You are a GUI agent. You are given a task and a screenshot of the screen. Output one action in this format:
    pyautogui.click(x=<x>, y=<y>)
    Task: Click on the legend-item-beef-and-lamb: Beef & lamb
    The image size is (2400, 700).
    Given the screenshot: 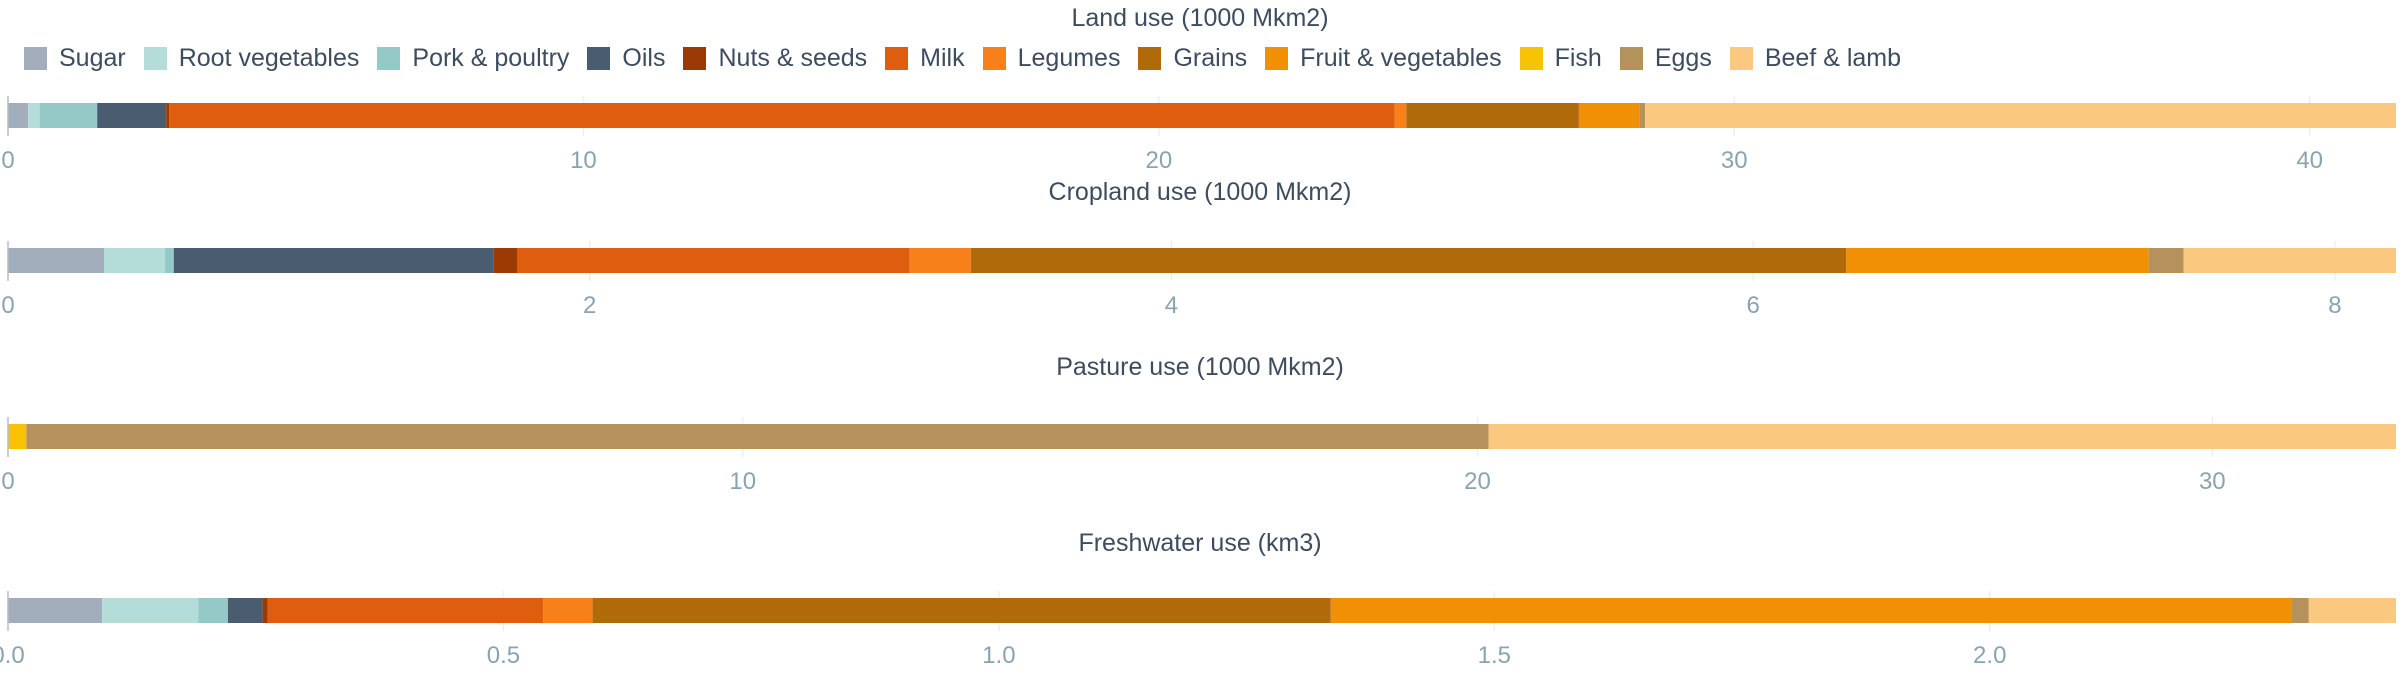 What is the action you would take?
    pyautogui.click(x=1815, y=58)
    